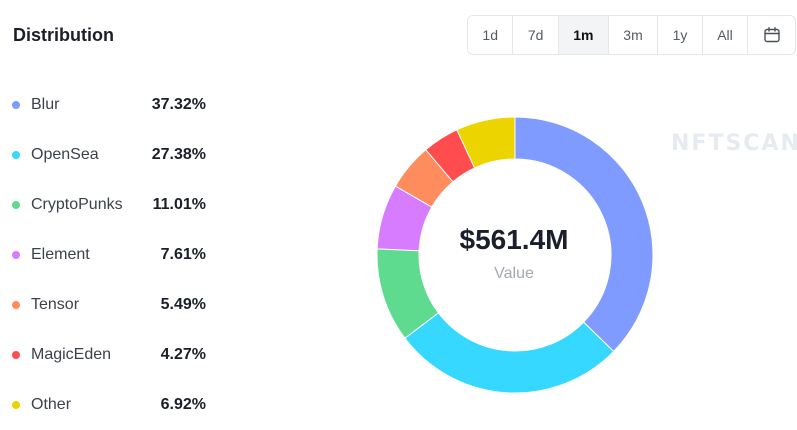 This screenshot has height=430, width=797. What do you see at coordinates (486, 142) in the screenshot?
I see `donut-slice-other` at bounding box center [486, 142].